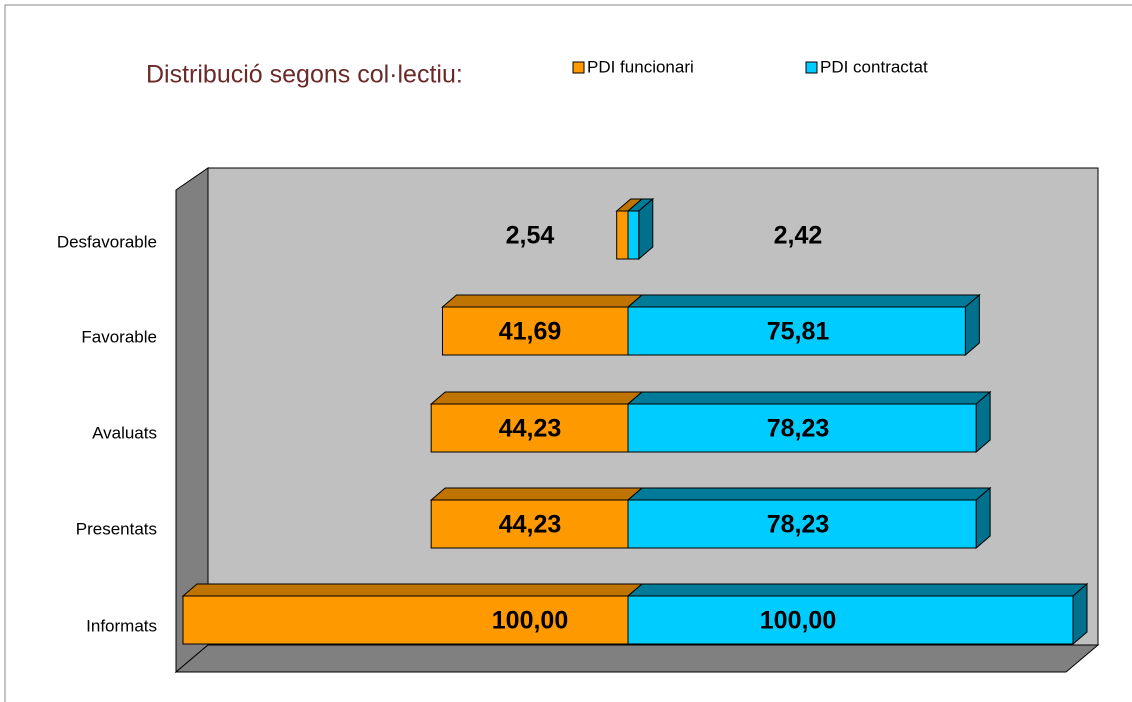 This screenshot has height=702, width=1132. I want to click on data-label: 75,81, so click(798, 332).